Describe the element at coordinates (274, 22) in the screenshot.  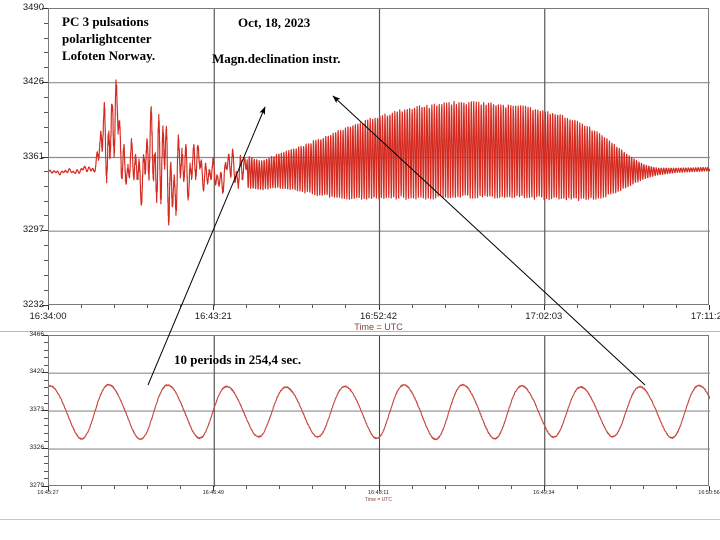
I see `annotation-date: Oct, 18, 2023` at that location.